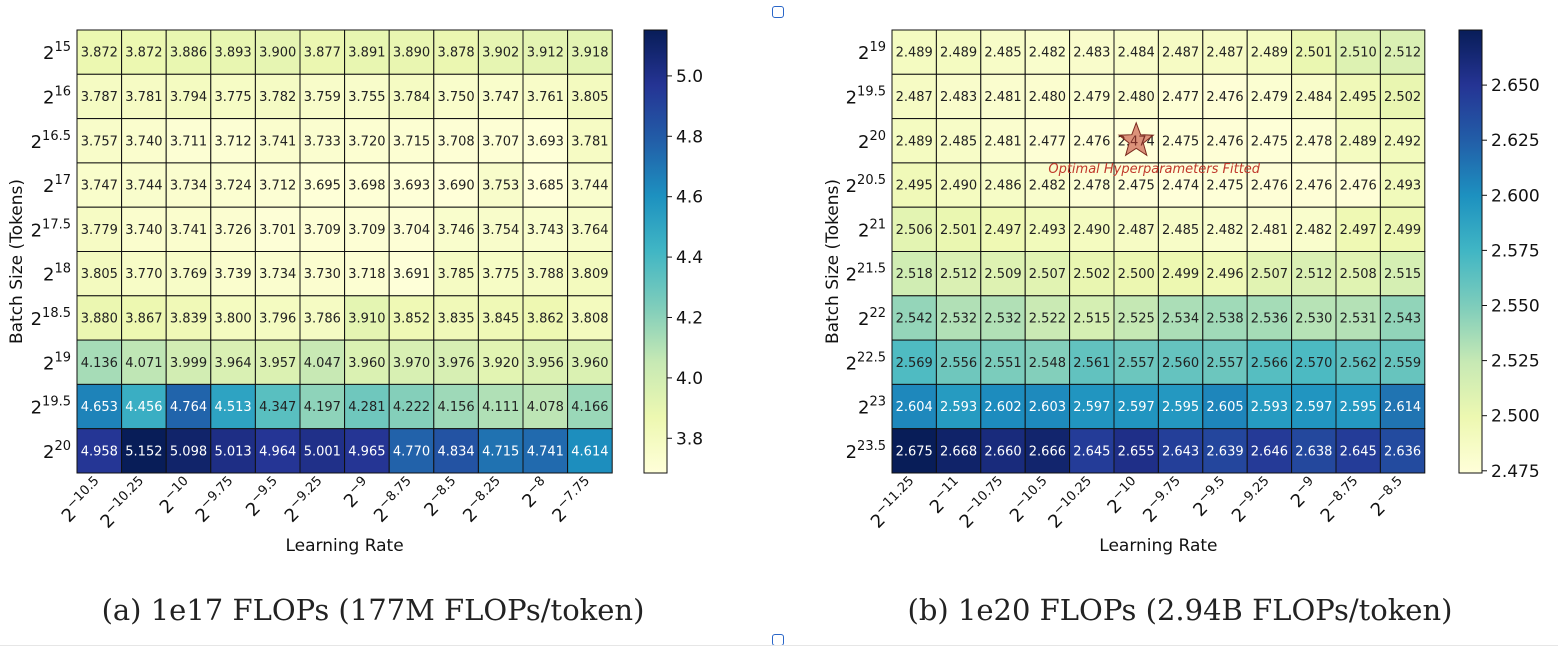 The image size is (1558, 667). I want to click on cell-value-label: 2.570, so click(1313, 363).